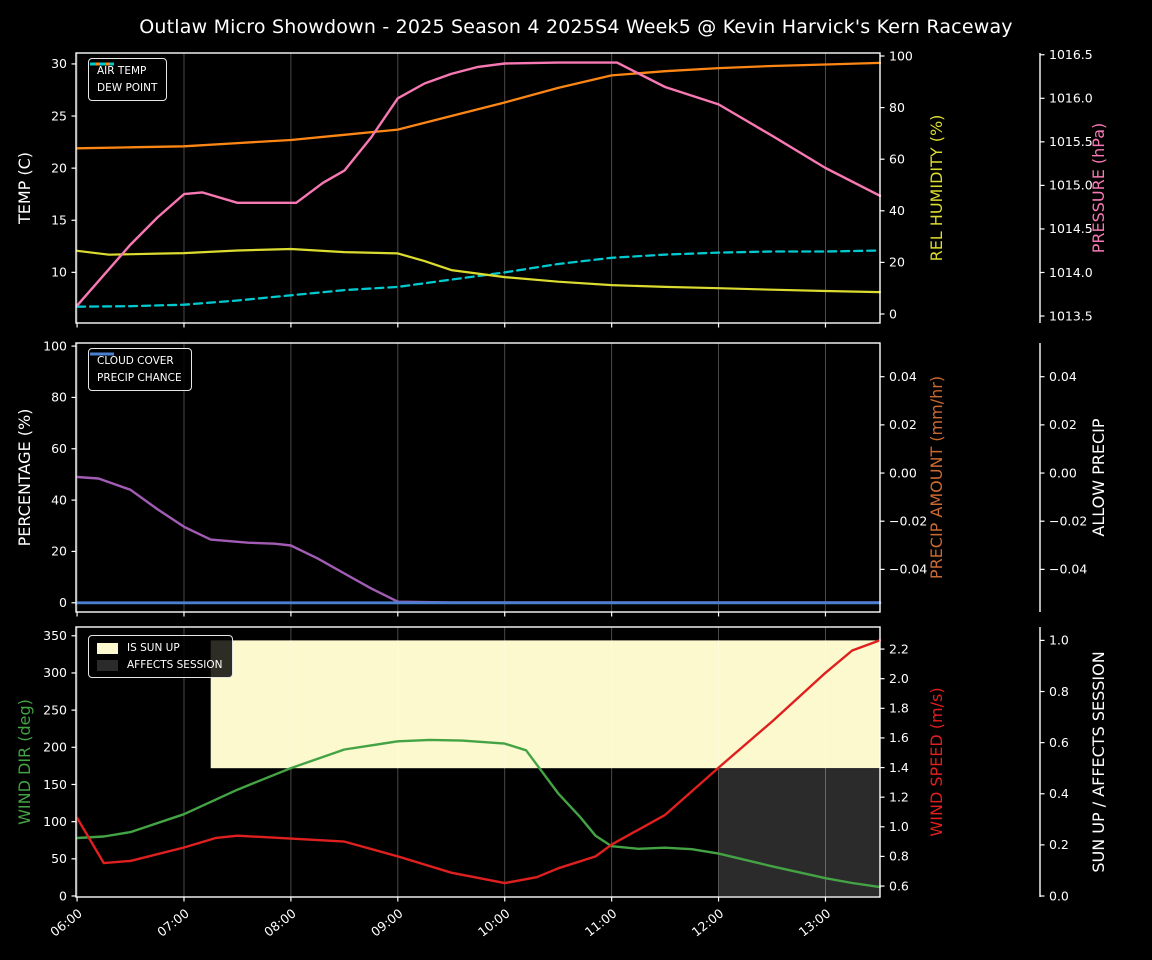 The width and height of the screenshot is (1152, 960). What do you see at coordinates (66, 923) in the screenshot?
I see `x-tick-label: 06:00` at bounding box center [66, 923].